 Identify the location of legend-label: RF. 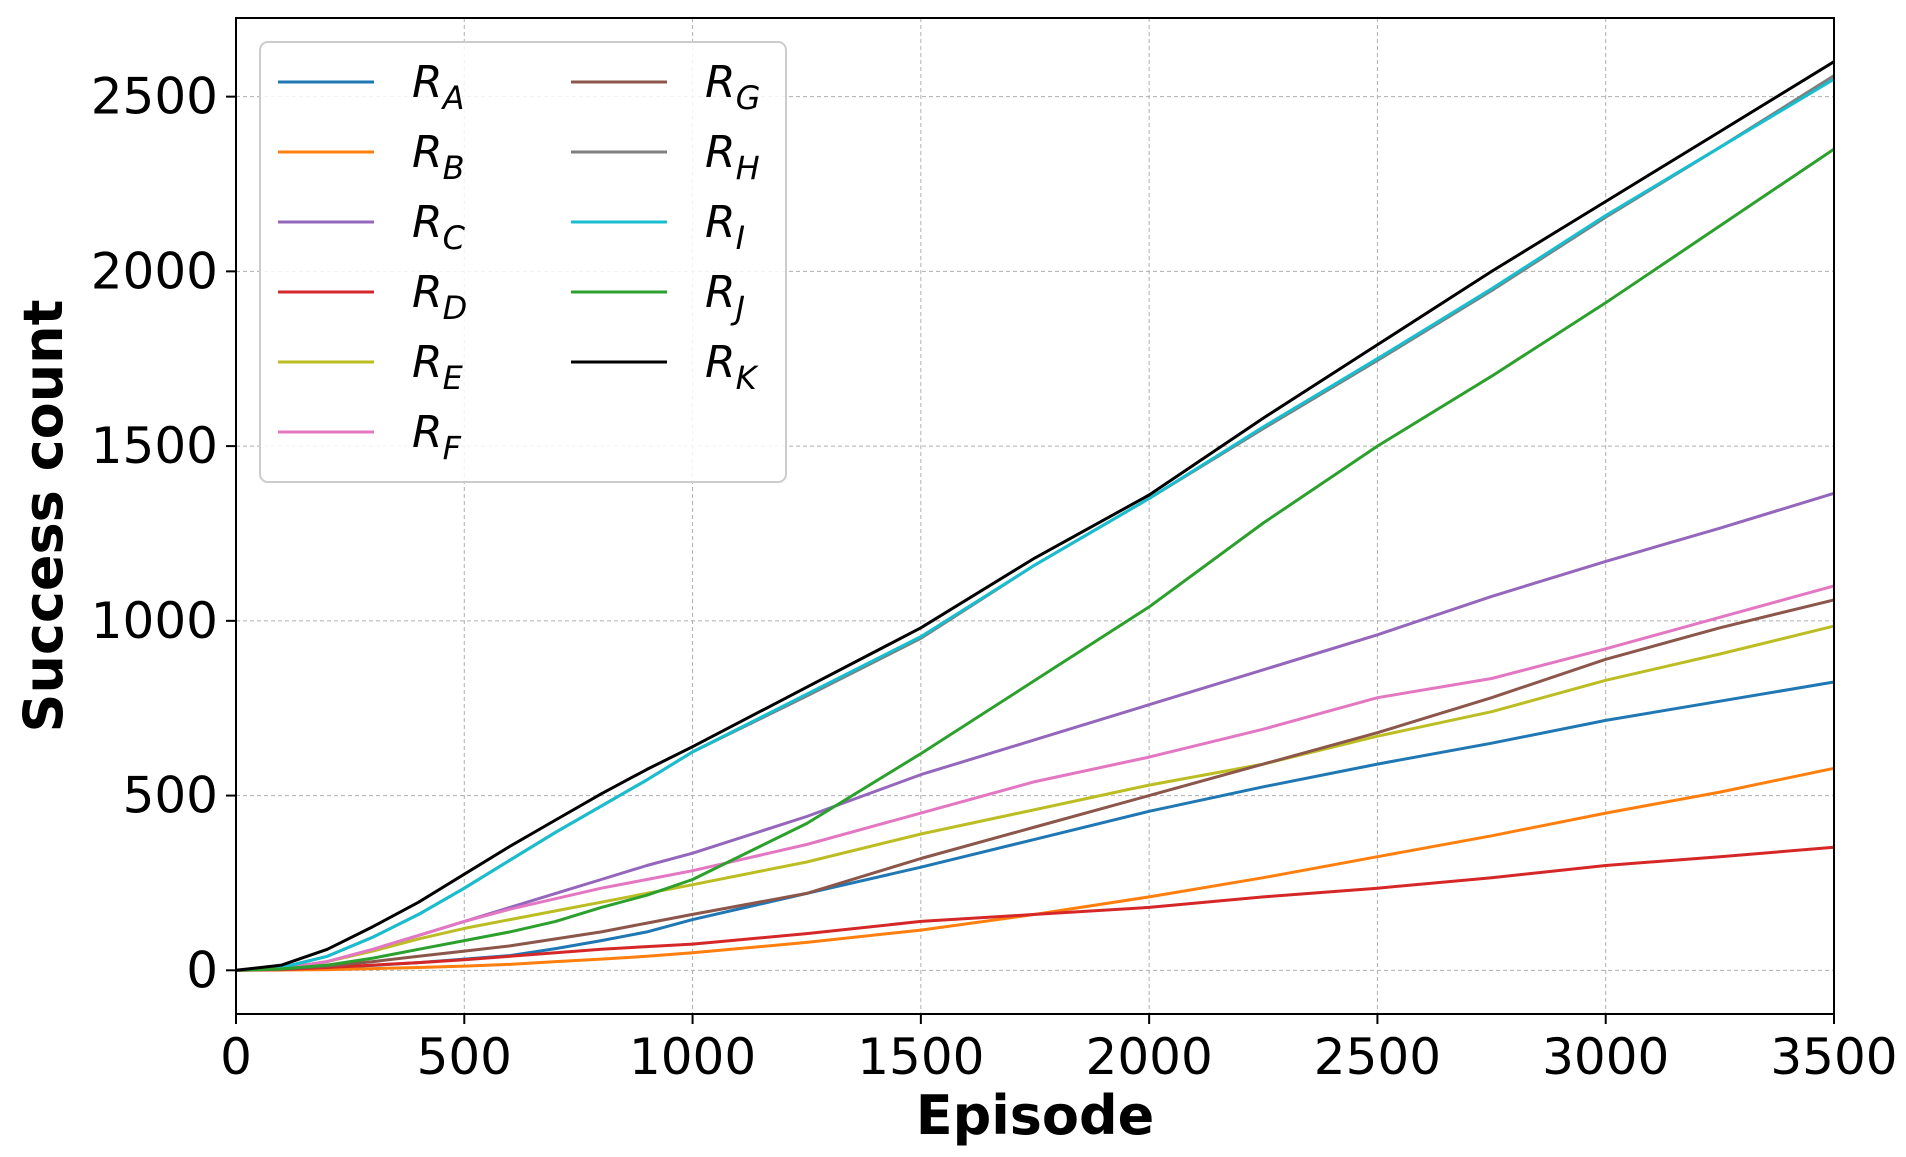
(437, 437).